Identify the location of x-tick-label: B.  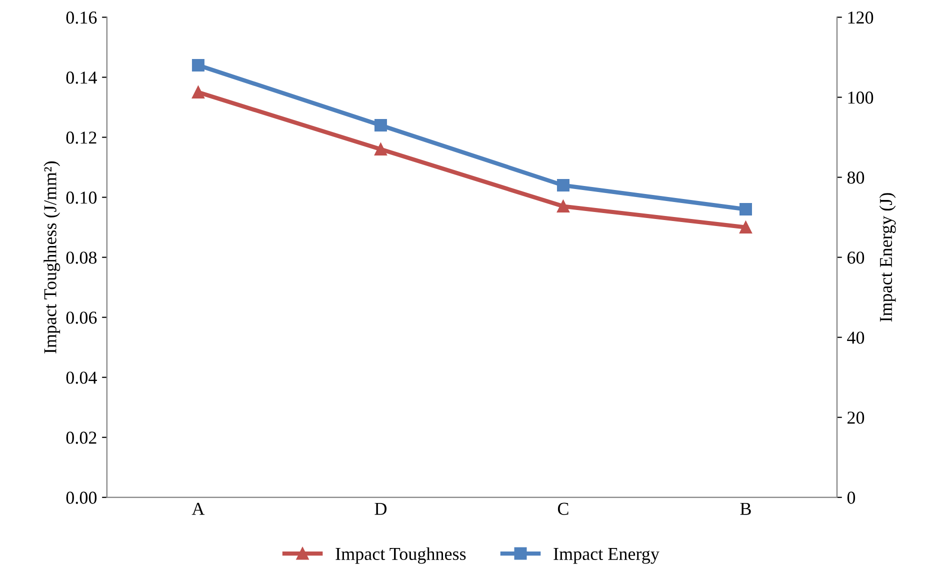
(745, 508).